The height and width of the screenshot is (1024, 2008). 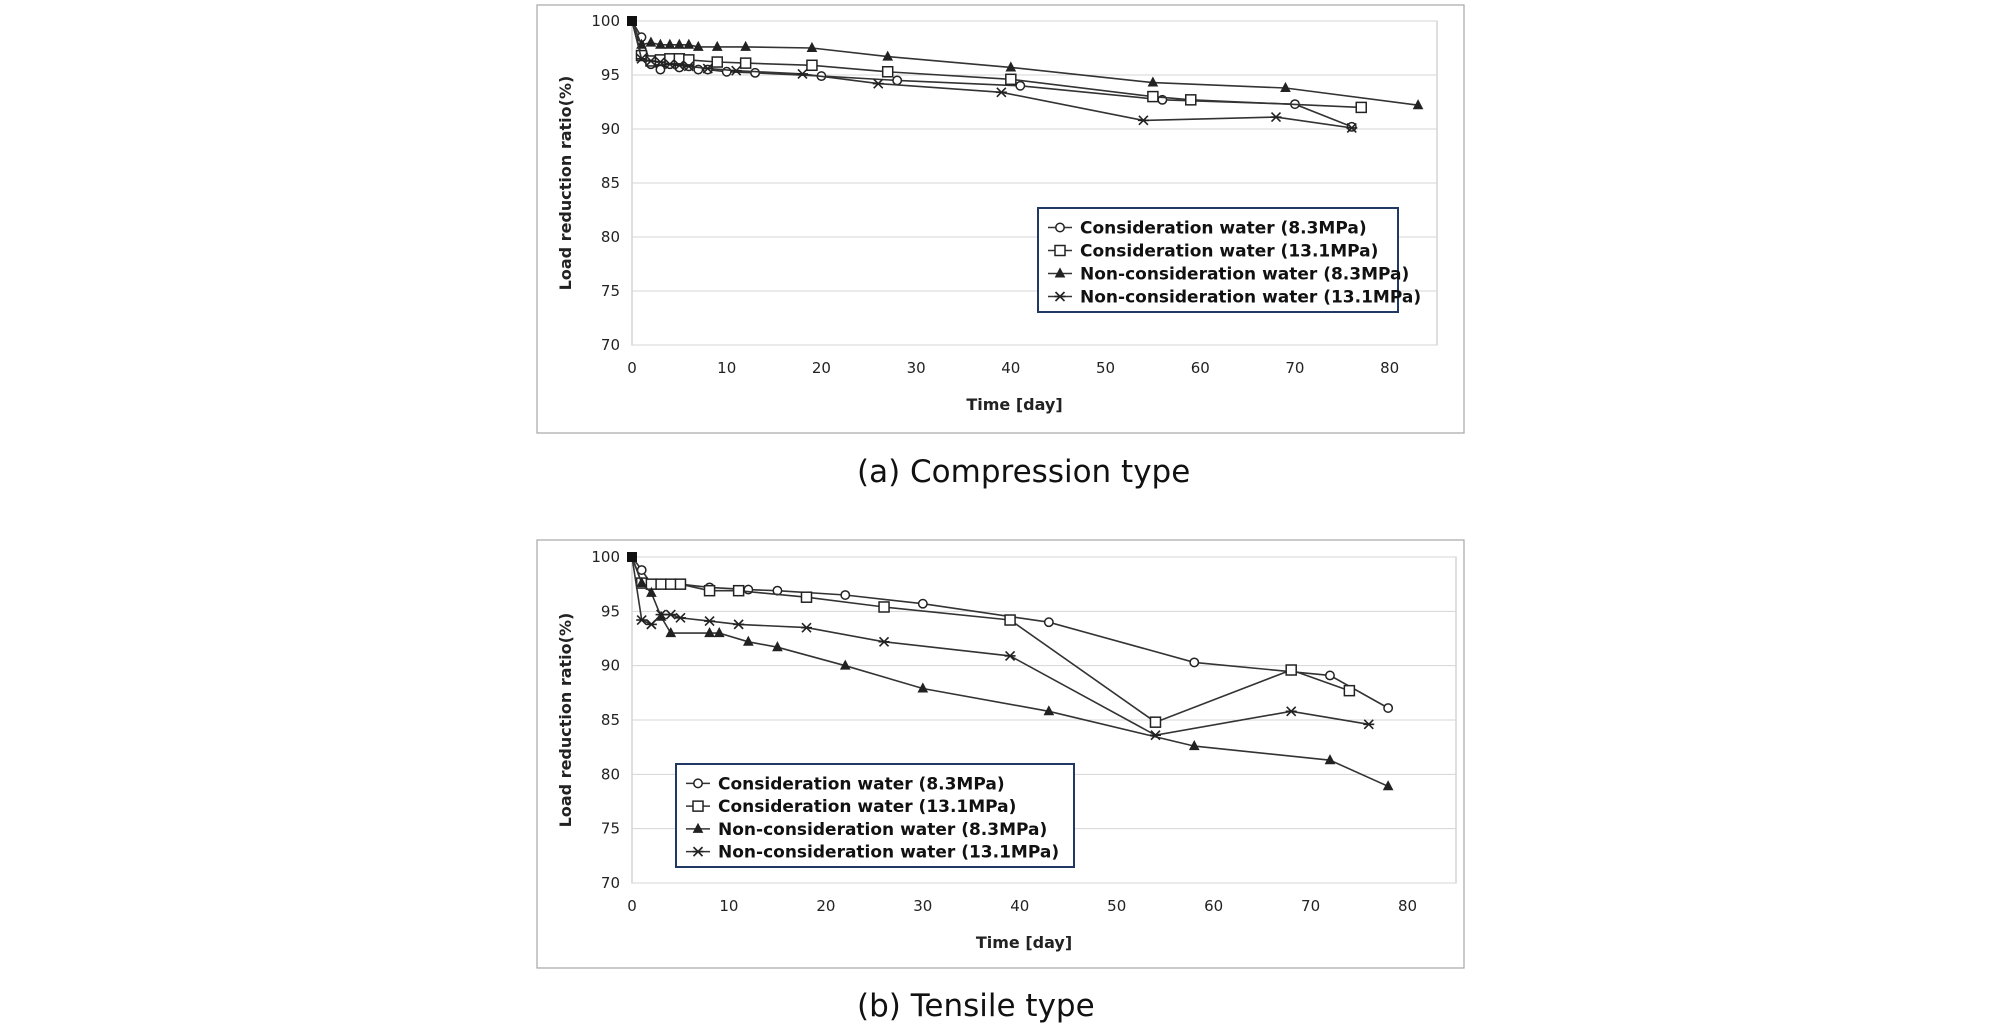 I want to click on y-axis-label: Load reduction ratio(%), so click(x=565, y=183).